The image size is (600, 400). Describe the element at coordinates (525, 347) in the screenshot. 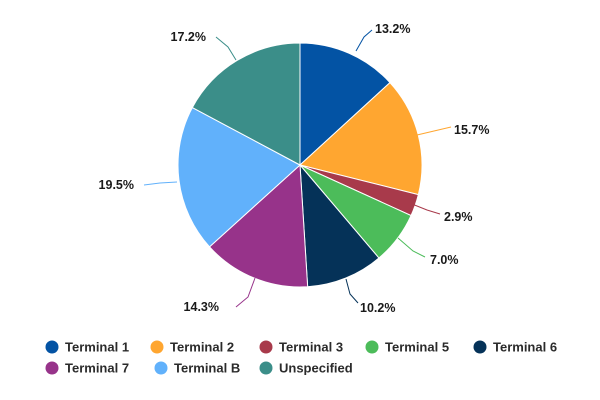

I see `legend-label-terminal-6: Terminal 6` at that location.